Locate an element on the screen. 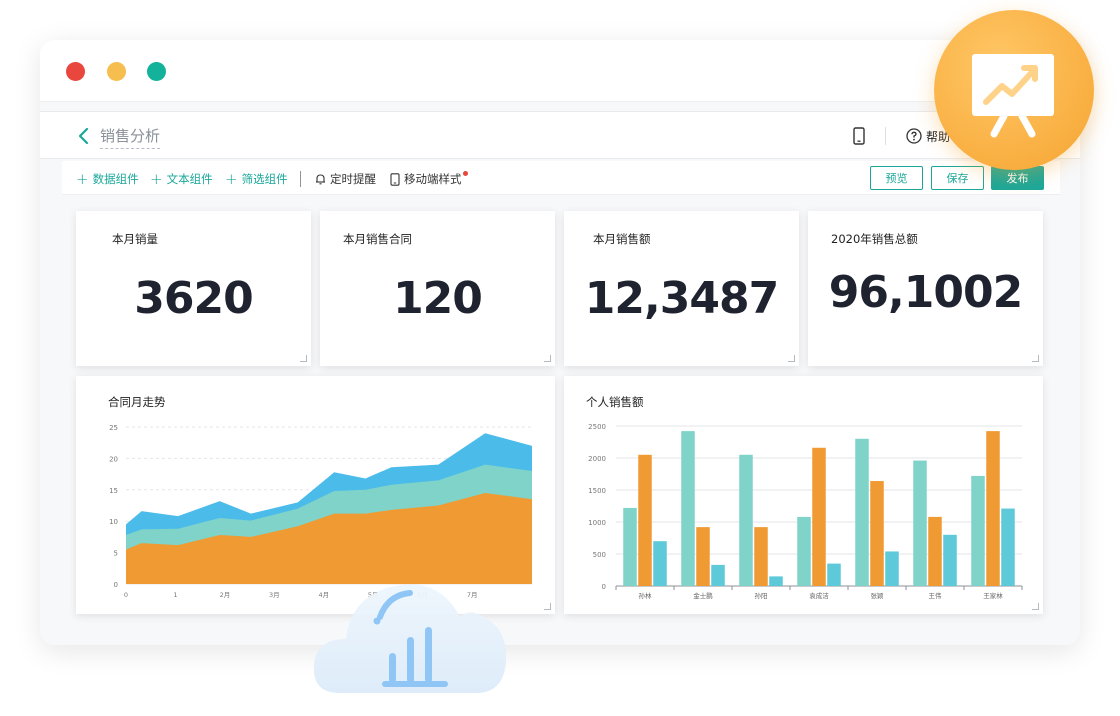 The image size is (1120, 716). close-window-button is located at coordinates (75, 71).